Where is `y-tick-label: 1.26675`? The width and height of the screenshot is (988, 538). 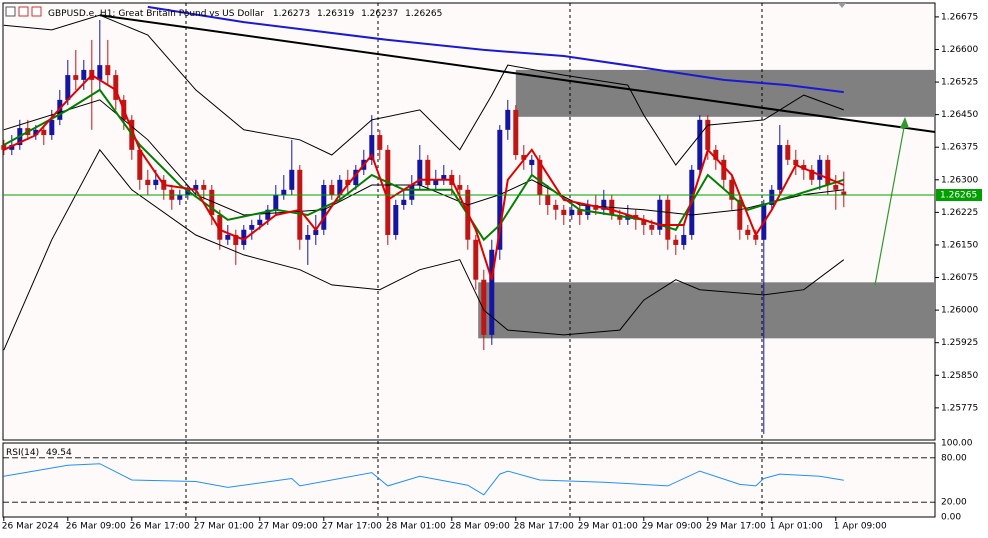
y-tick-label: 1.26675 is located at coordinates (959, 17).